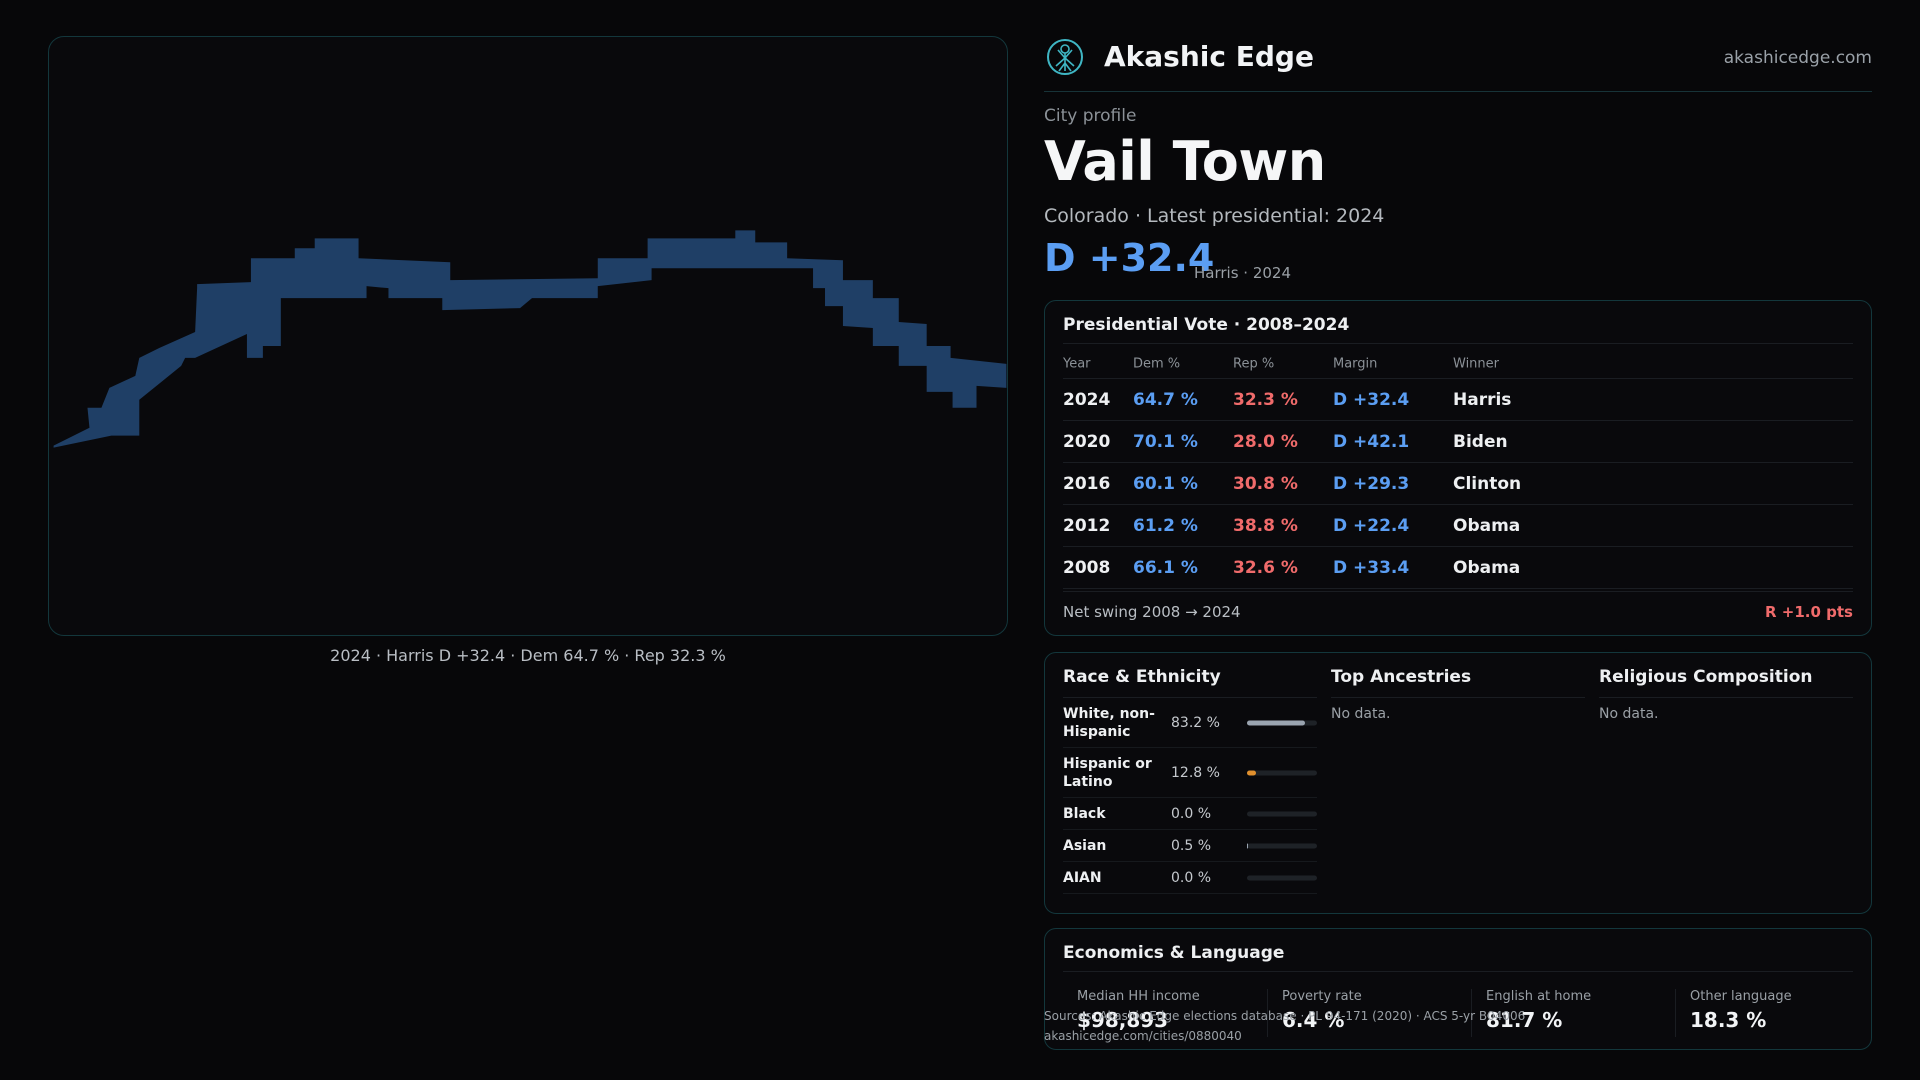 The height and width of the screenshot is (1080, 1920). What do you see at coordinates (1480, 441) in the screenshot?
I see `cell-winner: Biden` at bounding box center [1480, 441].